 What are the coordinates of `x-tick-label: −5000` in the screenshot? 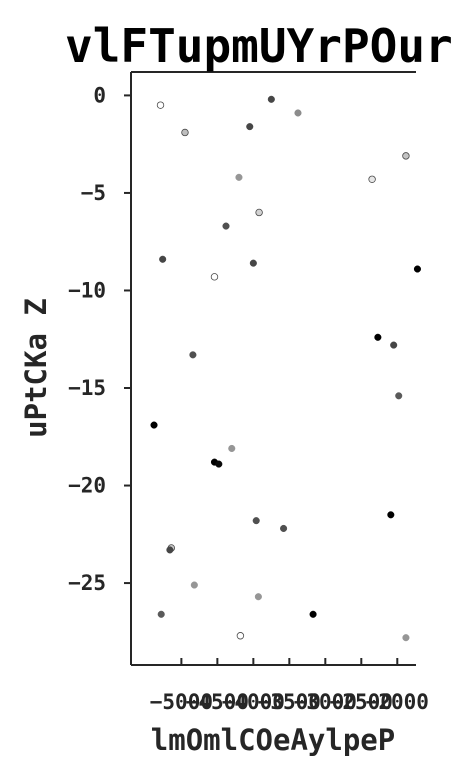 It's located at (181, 702).